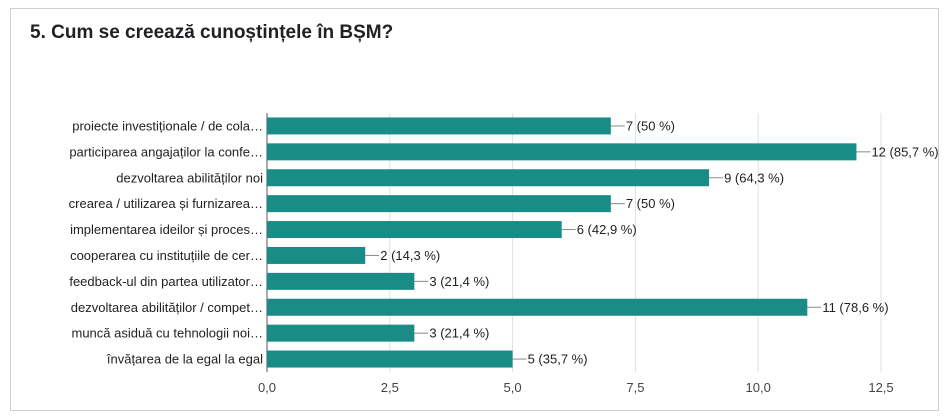 This screenshot has height=418, width=950. I want to click on category-label: învățarea de la egal la egal, so click(184, 359).